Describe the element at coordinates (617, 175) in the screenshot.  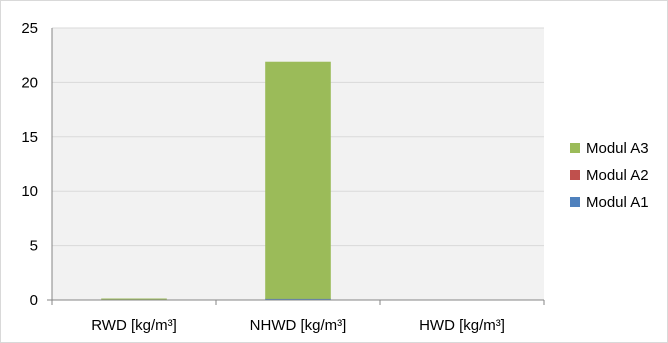
I see `legend-label: Modul A2` at that location.